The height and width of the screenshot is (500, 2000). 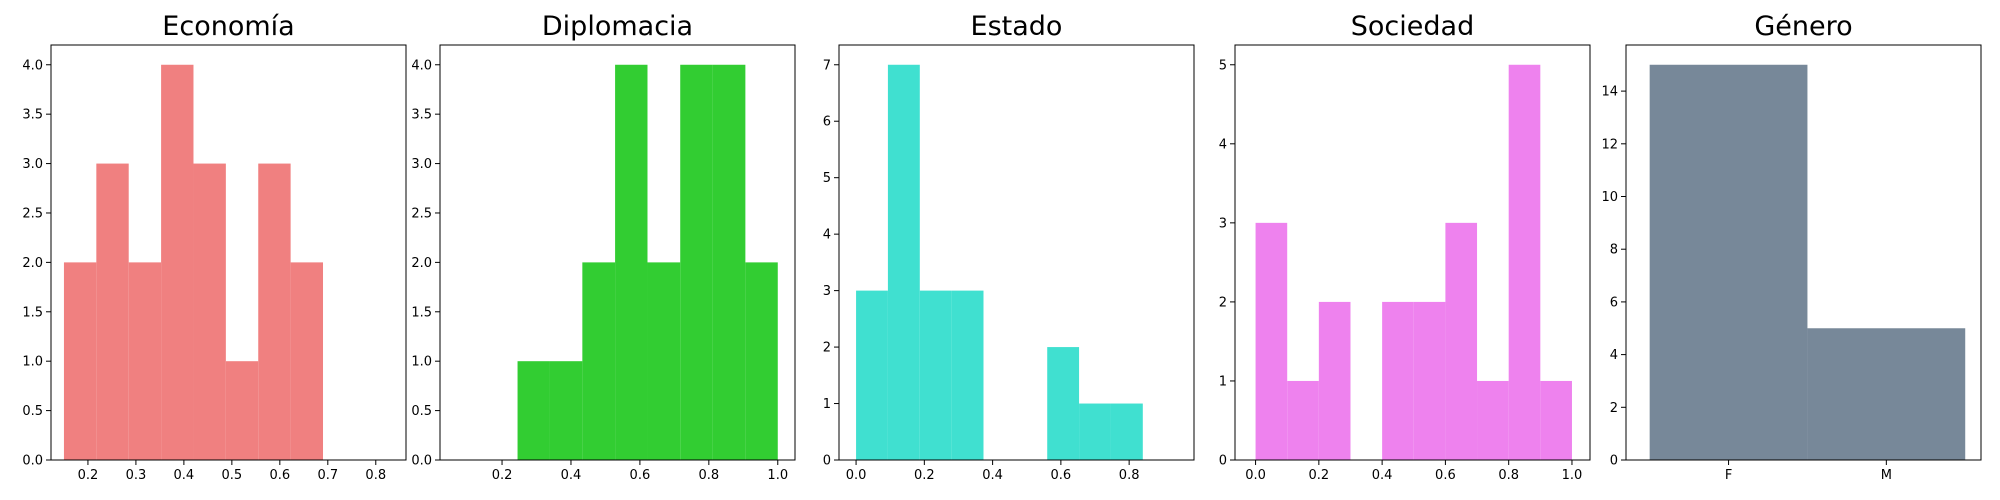 I want to click on y-tick-label: 6, so click(x=827, y=122).